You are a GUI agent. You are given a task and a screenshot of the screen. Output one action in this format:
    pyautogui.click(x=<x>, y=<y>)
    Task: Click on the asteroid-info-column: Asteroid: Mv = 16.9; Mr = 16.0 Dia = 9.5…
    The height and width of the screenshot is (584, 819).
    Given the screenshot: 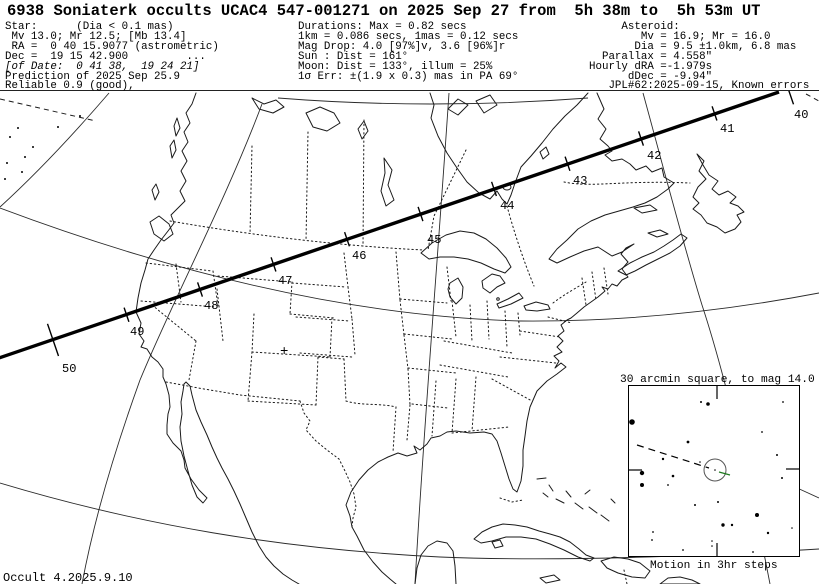 What is the action you would take?
    pyautogui.click(x=699, y=57)
    